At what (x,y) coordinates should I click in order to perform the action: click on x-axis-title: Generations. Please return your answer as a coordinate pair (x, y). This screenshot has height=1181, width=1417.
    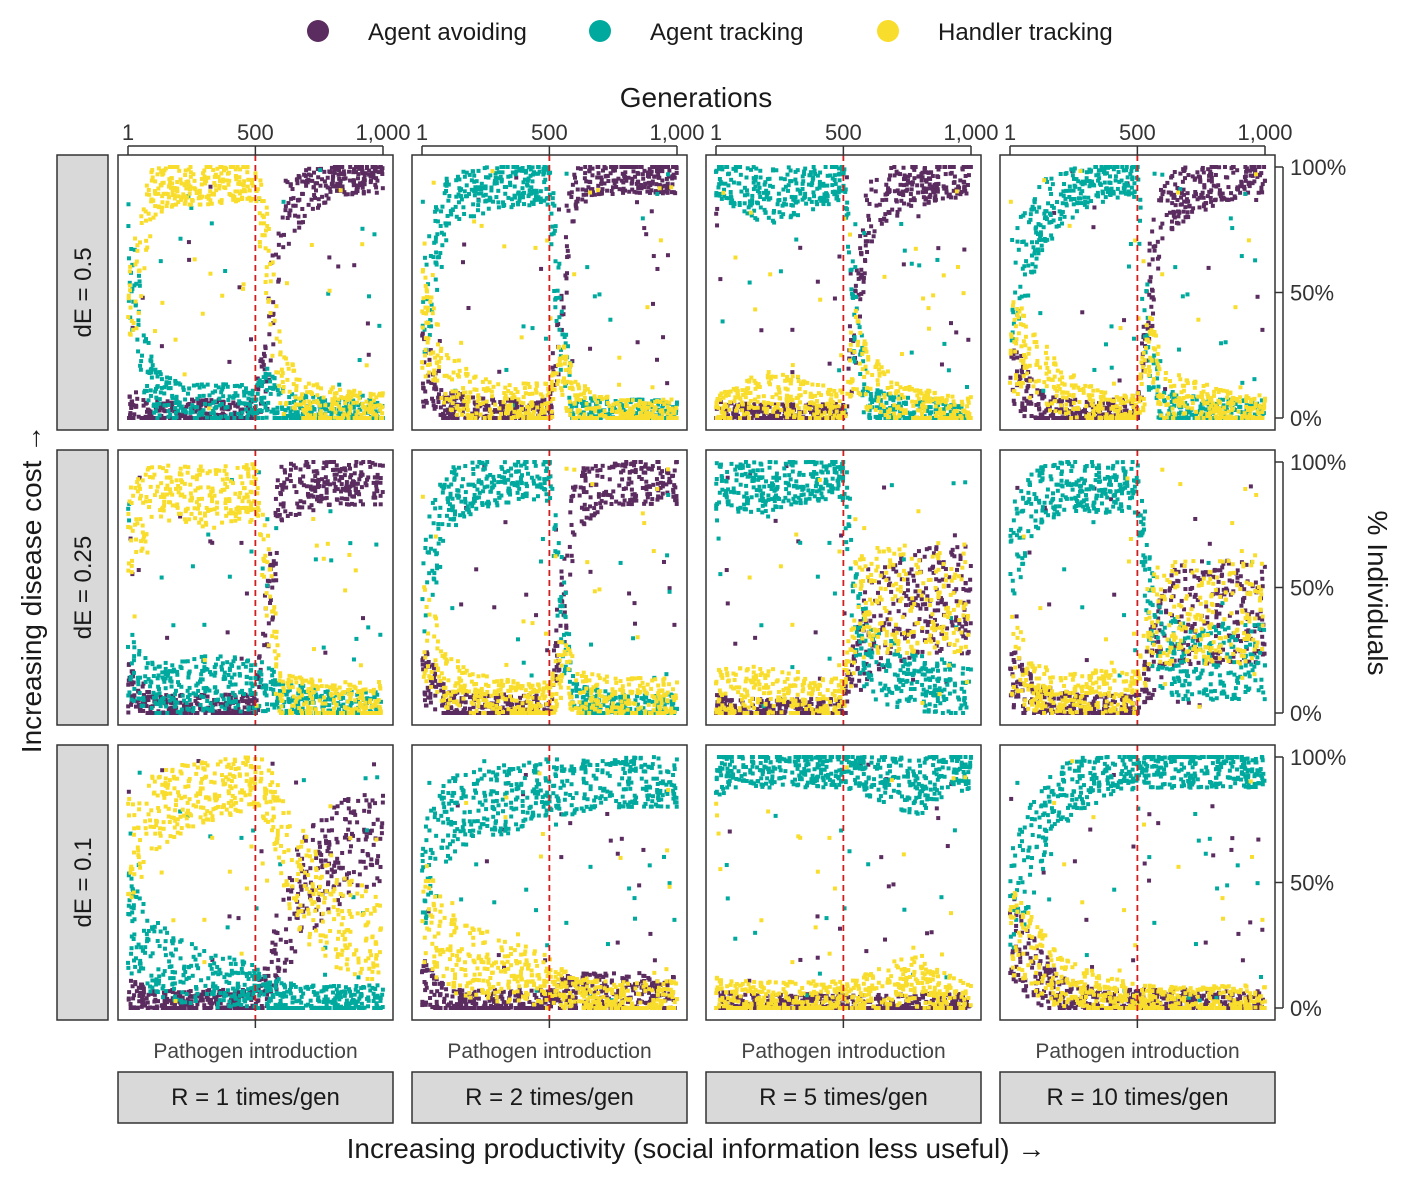
    Looking at the image, I should click on (696, 97).